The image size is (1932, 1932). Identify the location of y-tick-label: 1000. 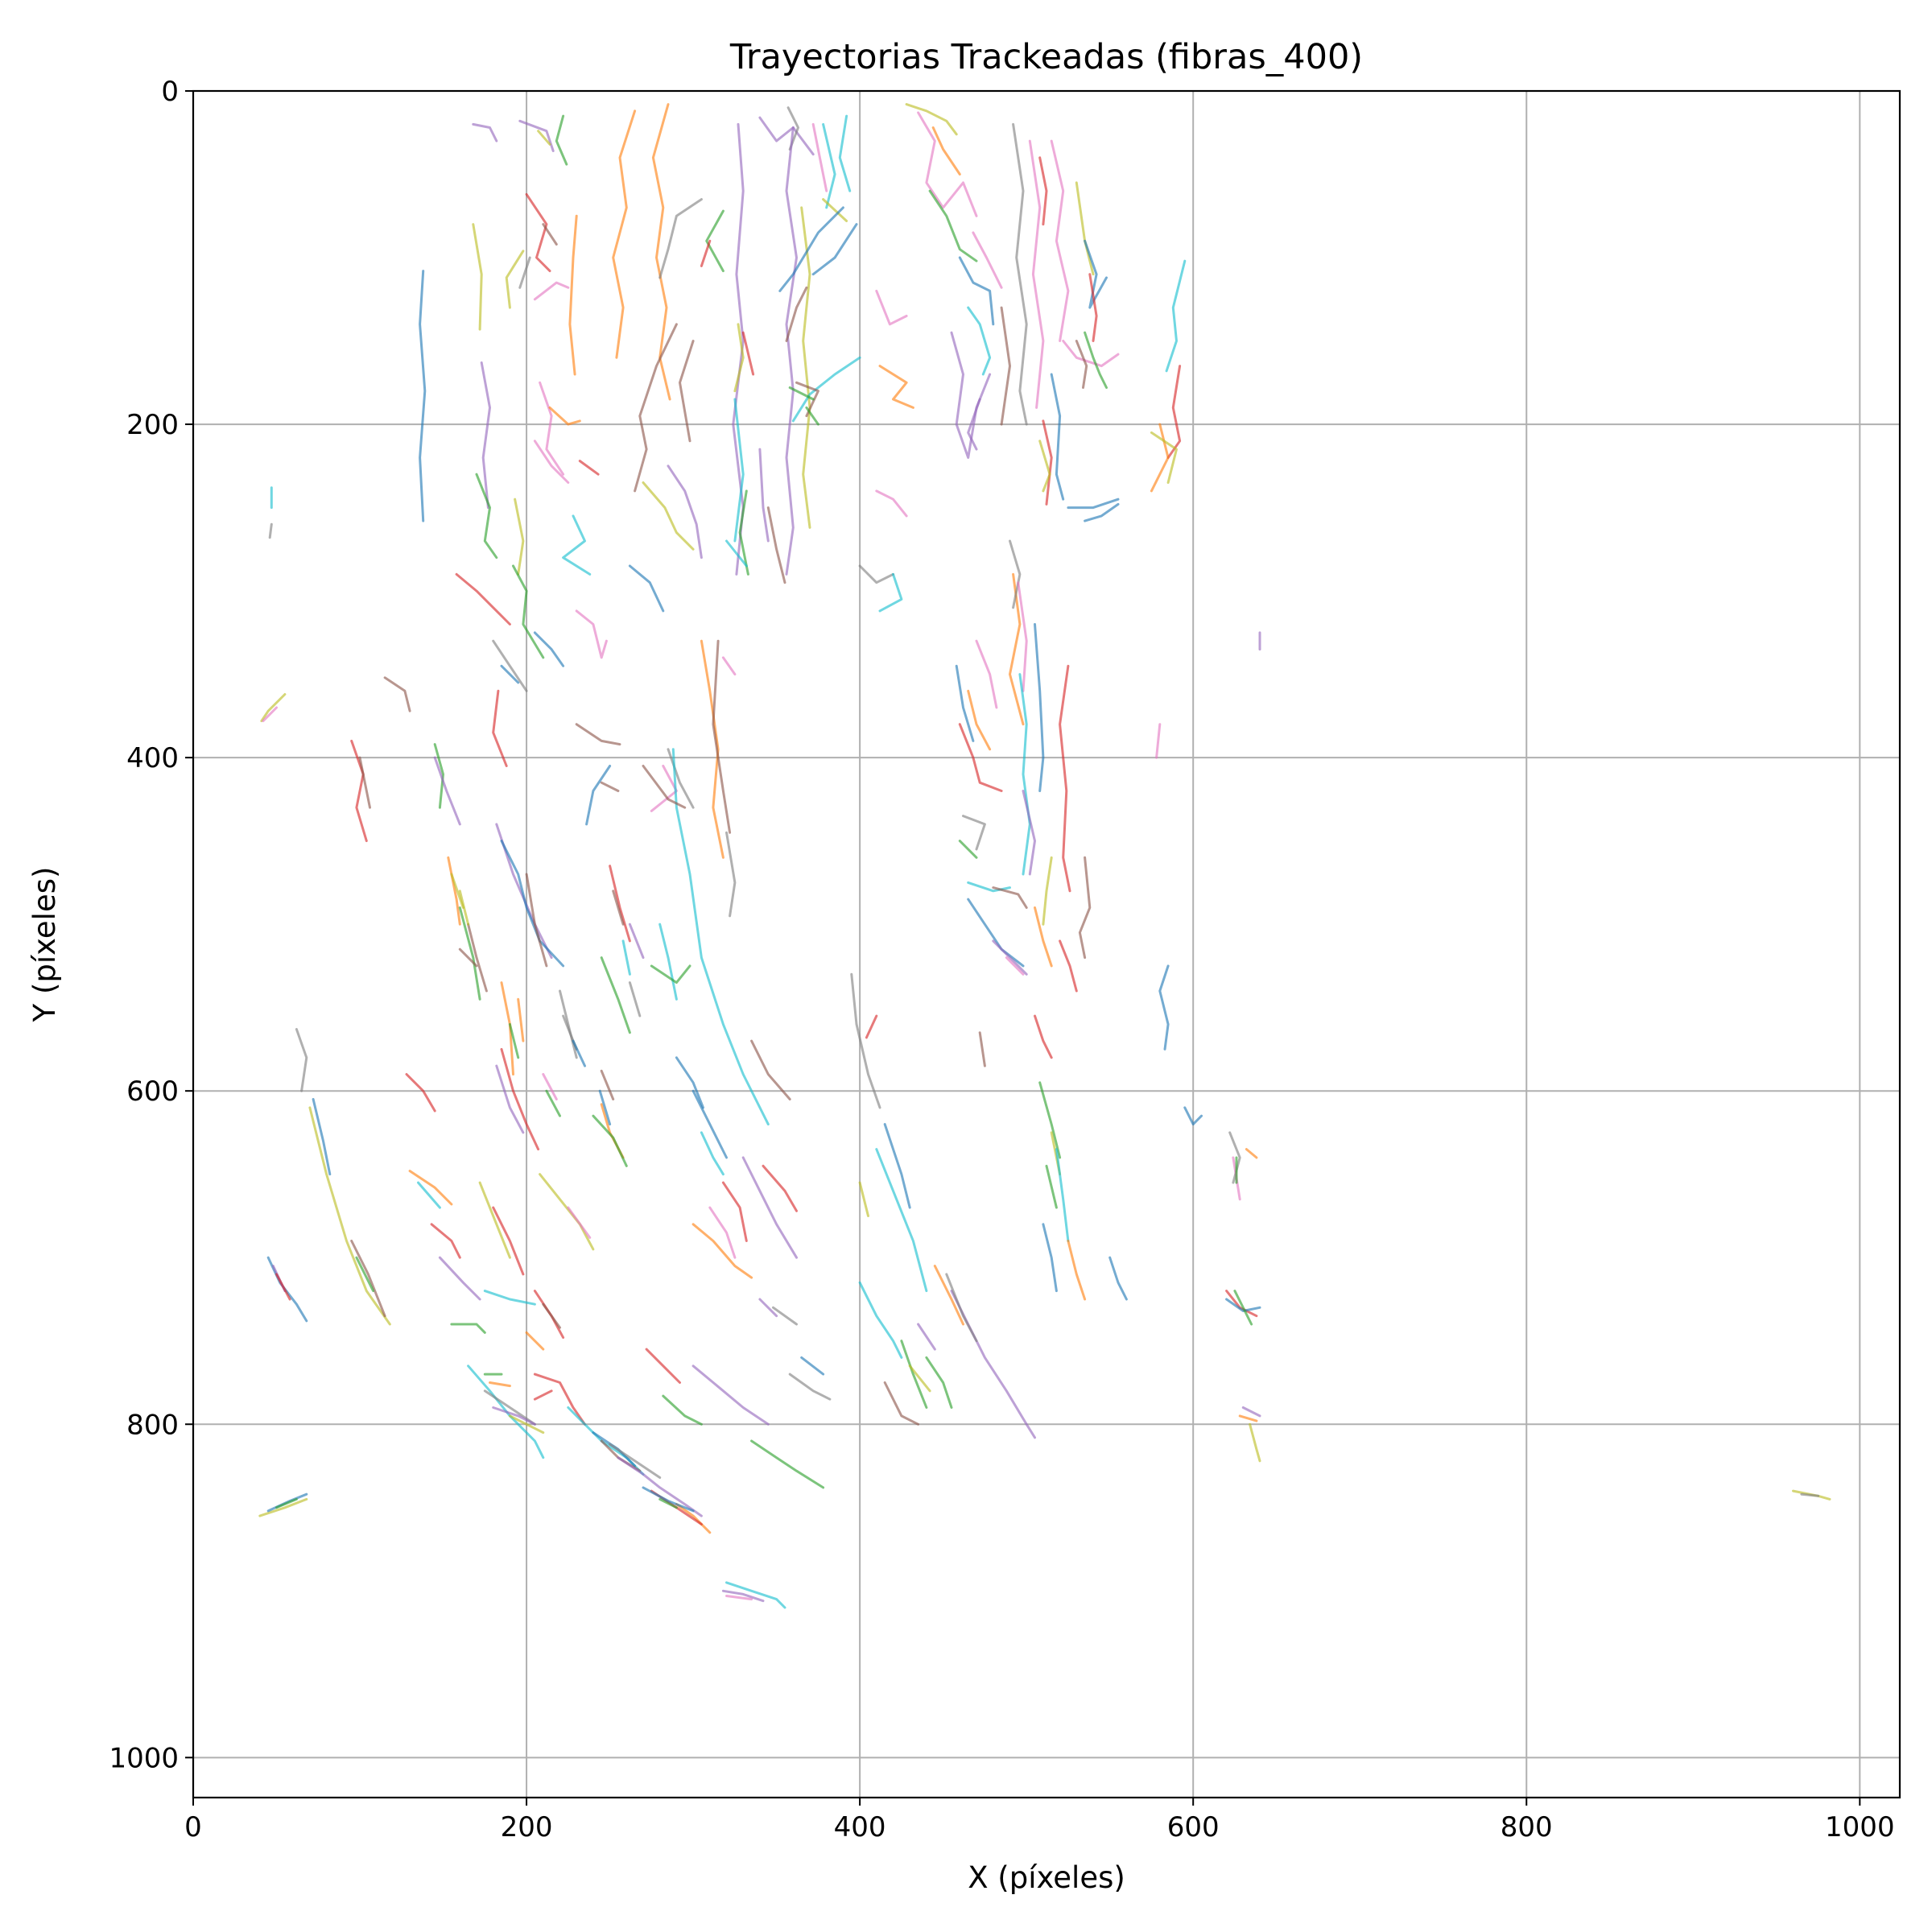
(144, 1758).